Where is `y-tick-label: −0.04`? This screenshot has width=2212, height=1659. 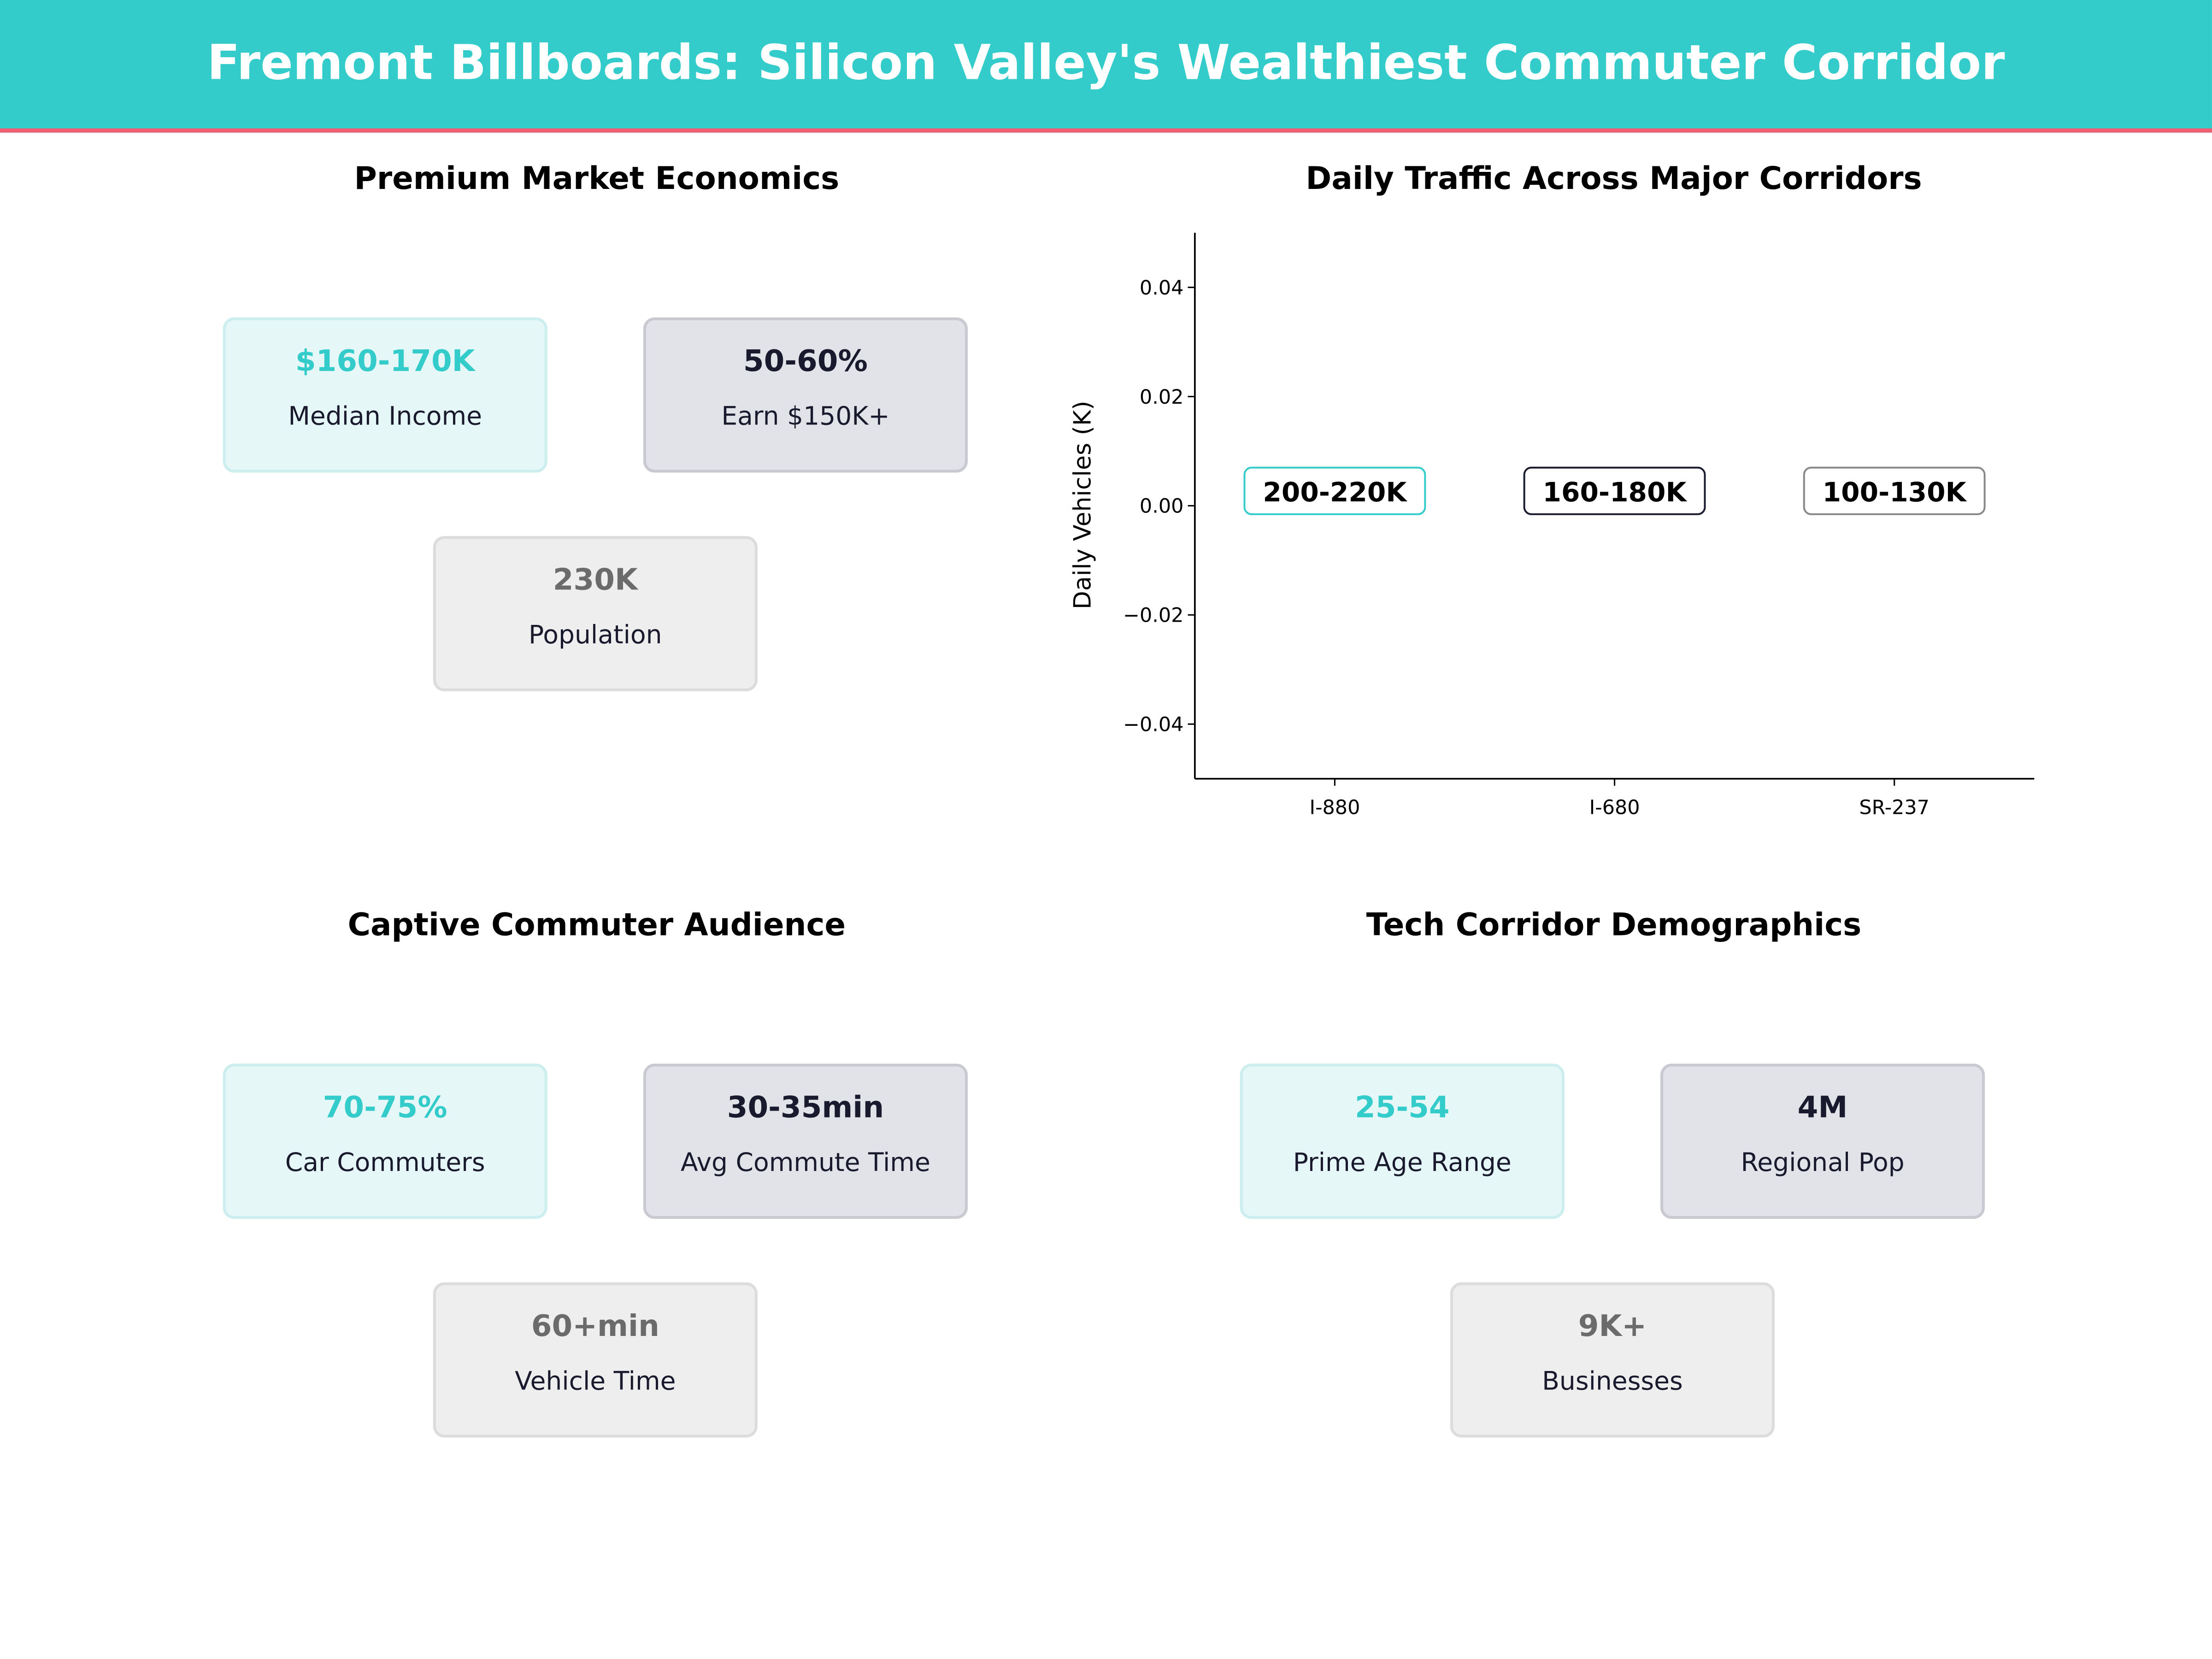
y-tick-label: −0.04 is located at coordinates (1153, 724).